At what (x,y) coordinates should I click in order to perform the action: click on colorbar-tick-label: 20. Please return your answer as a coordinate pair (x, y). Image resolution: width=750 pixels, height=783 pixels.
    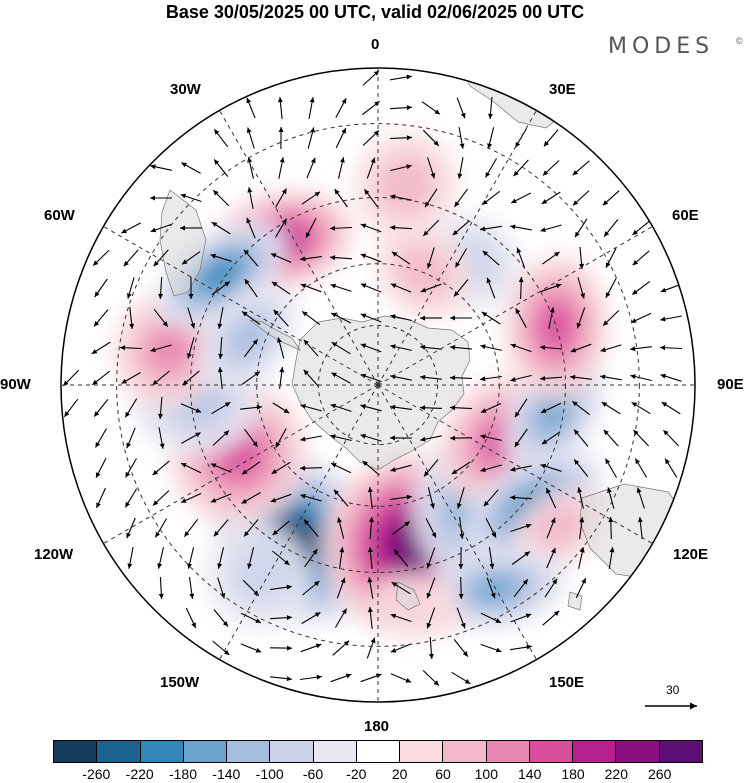
    Looking at the image, I should click on (399, 774).